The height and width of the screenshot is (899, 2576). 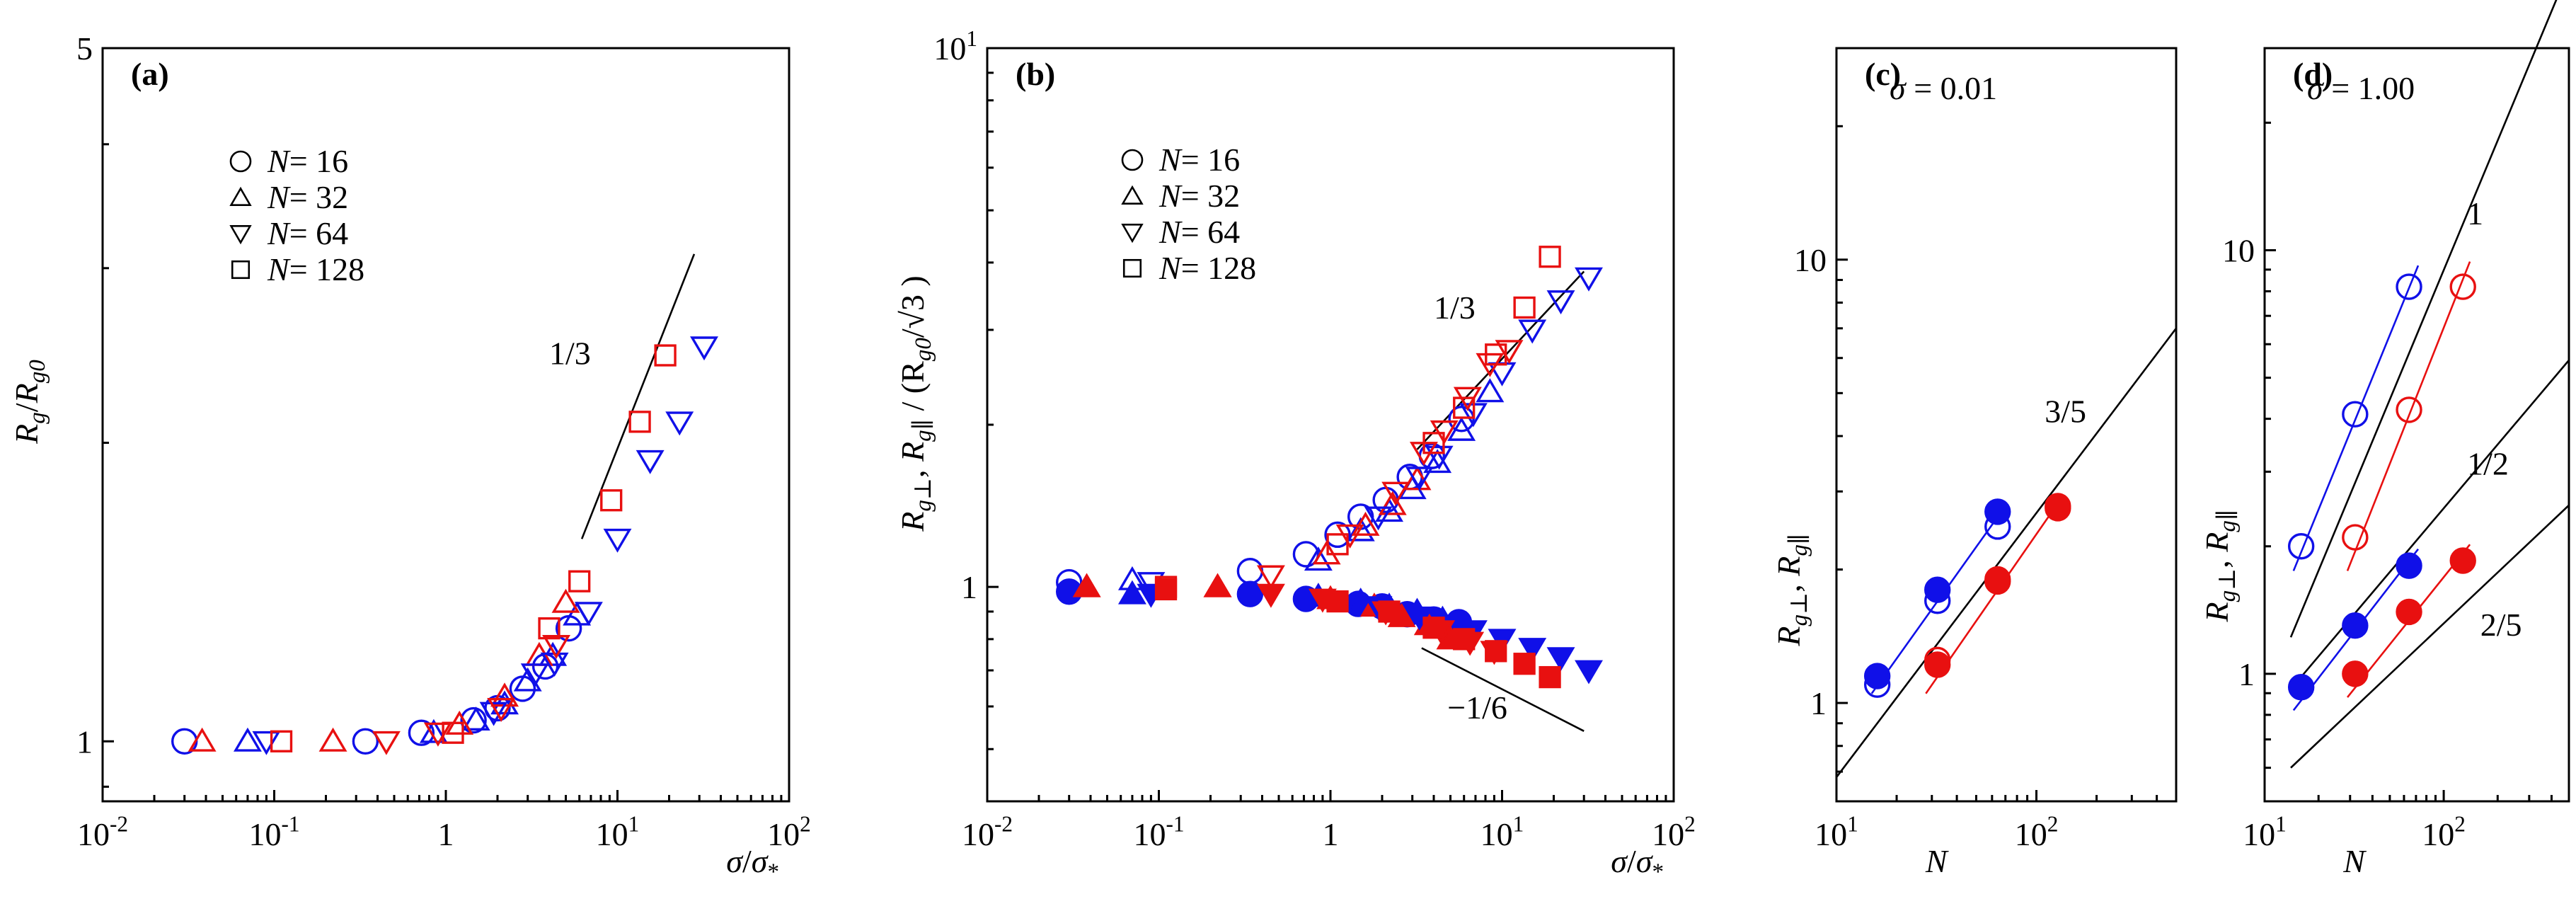 I want to click on y-axis-label: Rg/Rg0, so click(x=29, y=402).